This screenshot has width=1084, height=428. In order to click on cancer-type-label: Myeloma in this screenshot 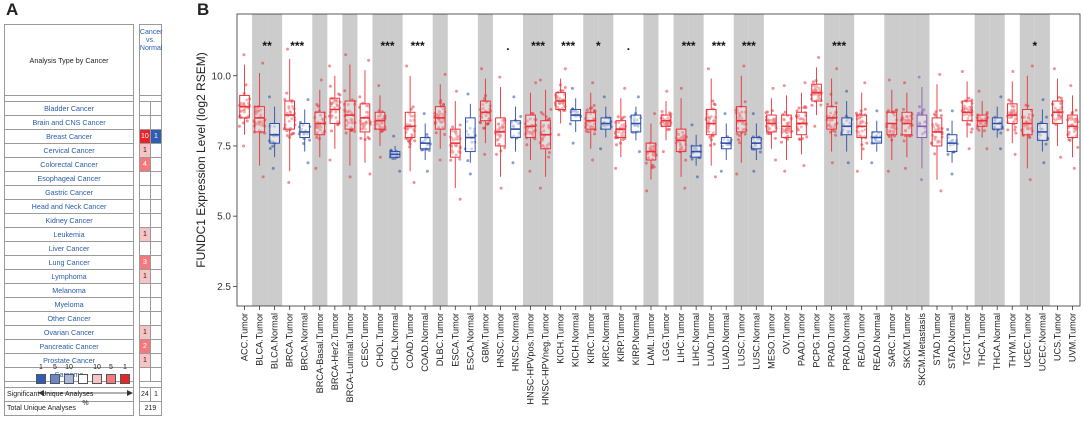, I will do `click(69, 304)`.